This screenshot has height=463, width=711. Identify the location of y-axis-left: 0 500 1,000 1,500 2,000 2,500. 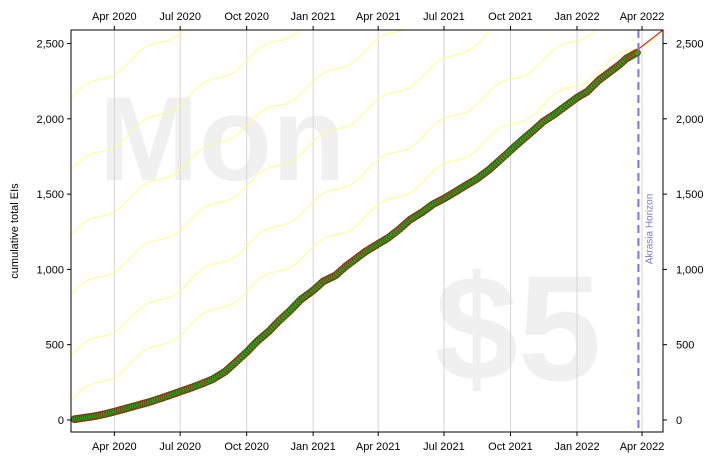
(53, 233).